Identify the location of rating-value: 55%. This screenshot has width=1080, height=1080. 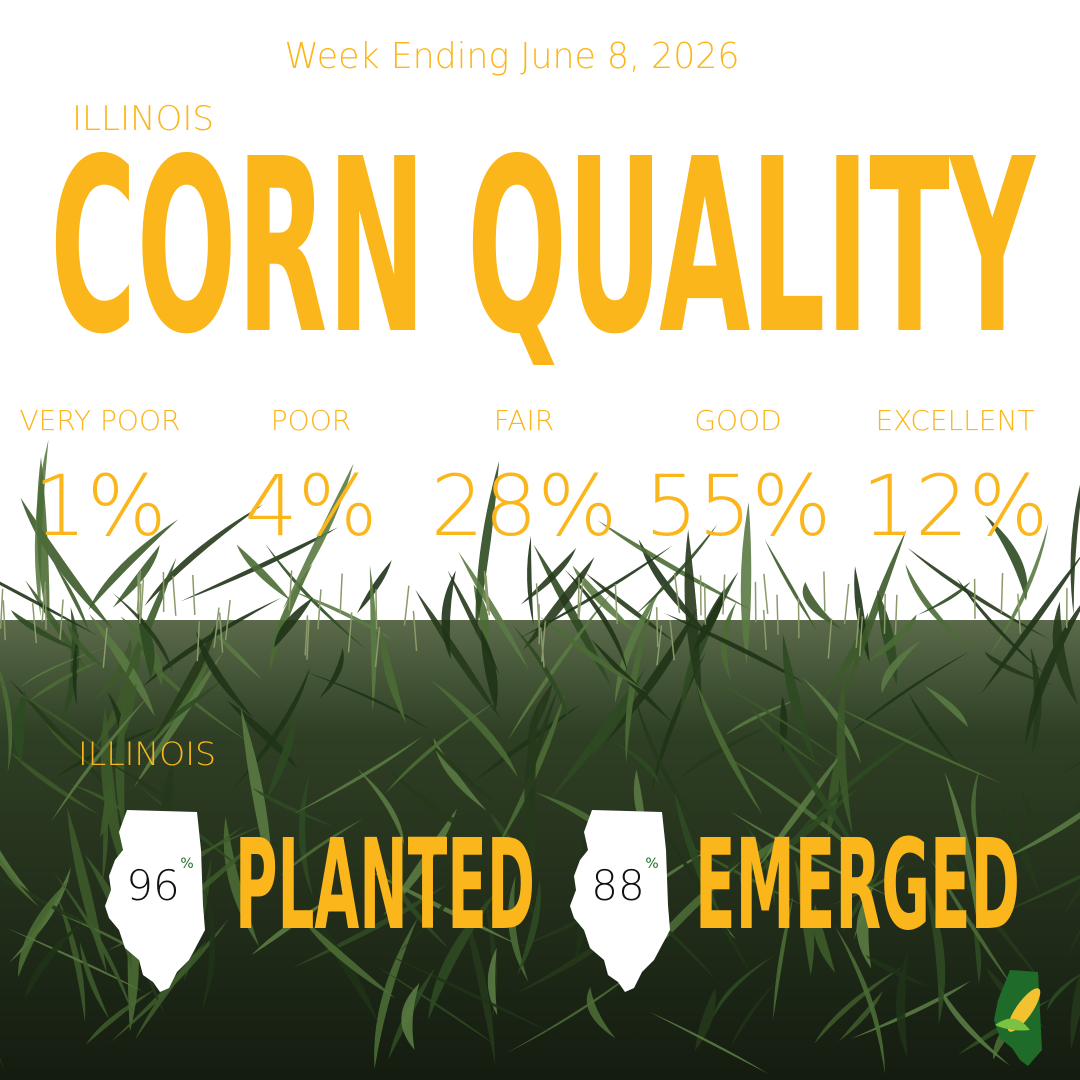
(738, 506).